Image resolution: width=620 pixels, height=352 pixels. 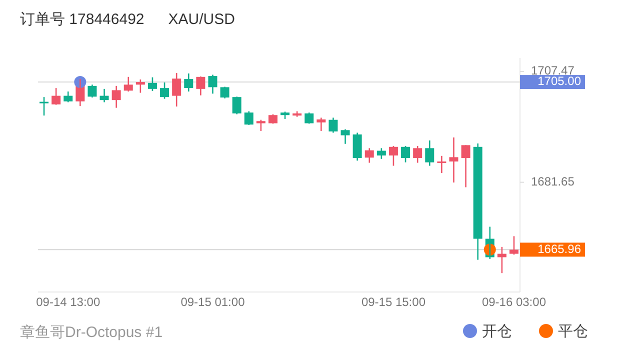 I want to click on x-tick-label: 09-16 03:00, so click(x=514, y=302).